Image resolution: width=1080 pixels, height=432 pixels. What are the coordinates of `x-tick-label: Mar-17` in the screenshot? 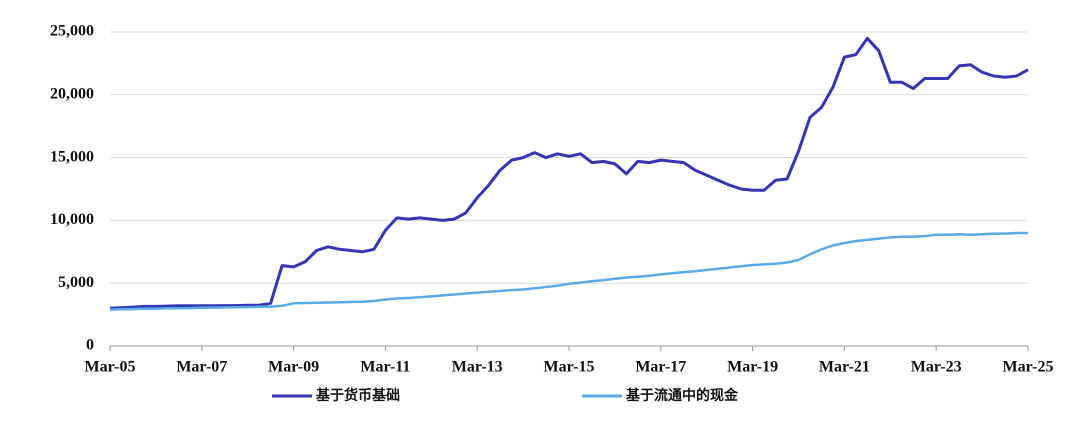 It's located at (660, 367).